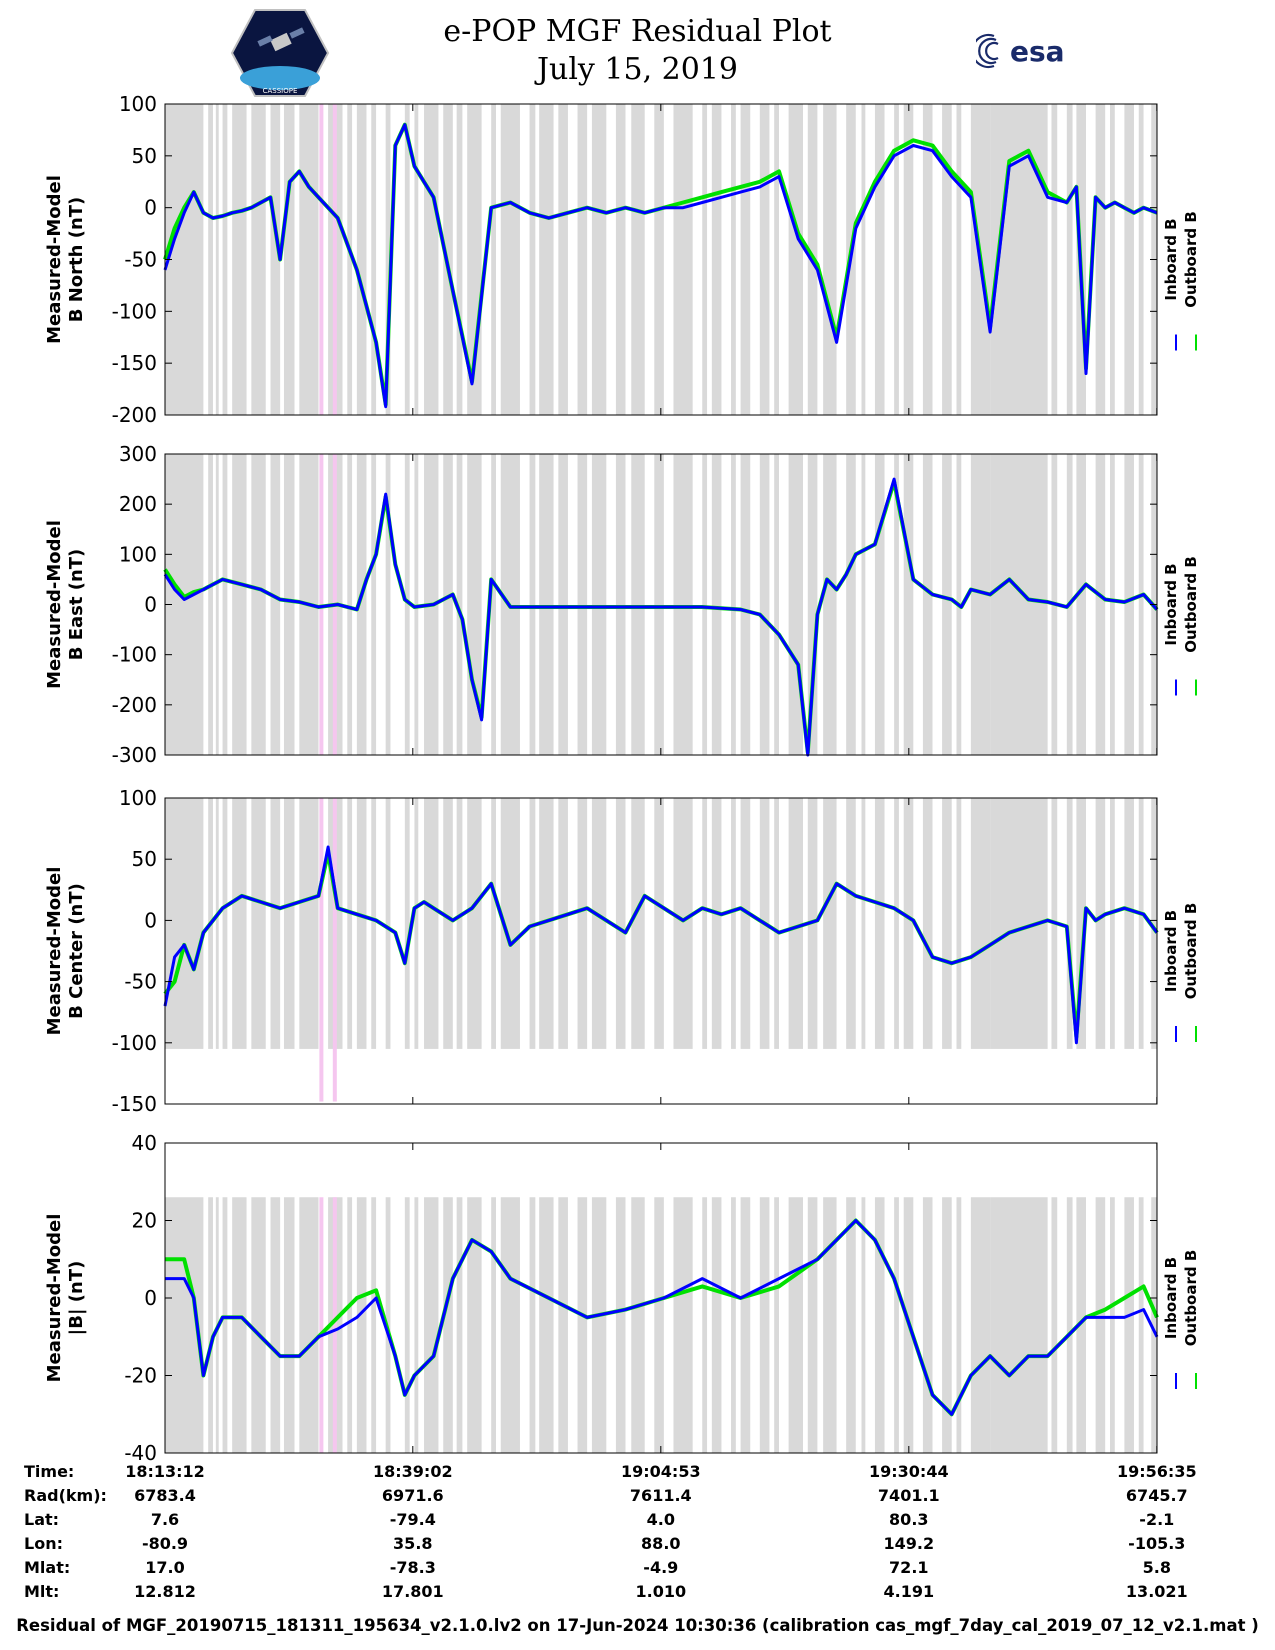  What do you see at coordinates (1171, 604) in the screenshot?
I see `legend-inboard-label: Inboard B` at bounding box center [1171, 604].